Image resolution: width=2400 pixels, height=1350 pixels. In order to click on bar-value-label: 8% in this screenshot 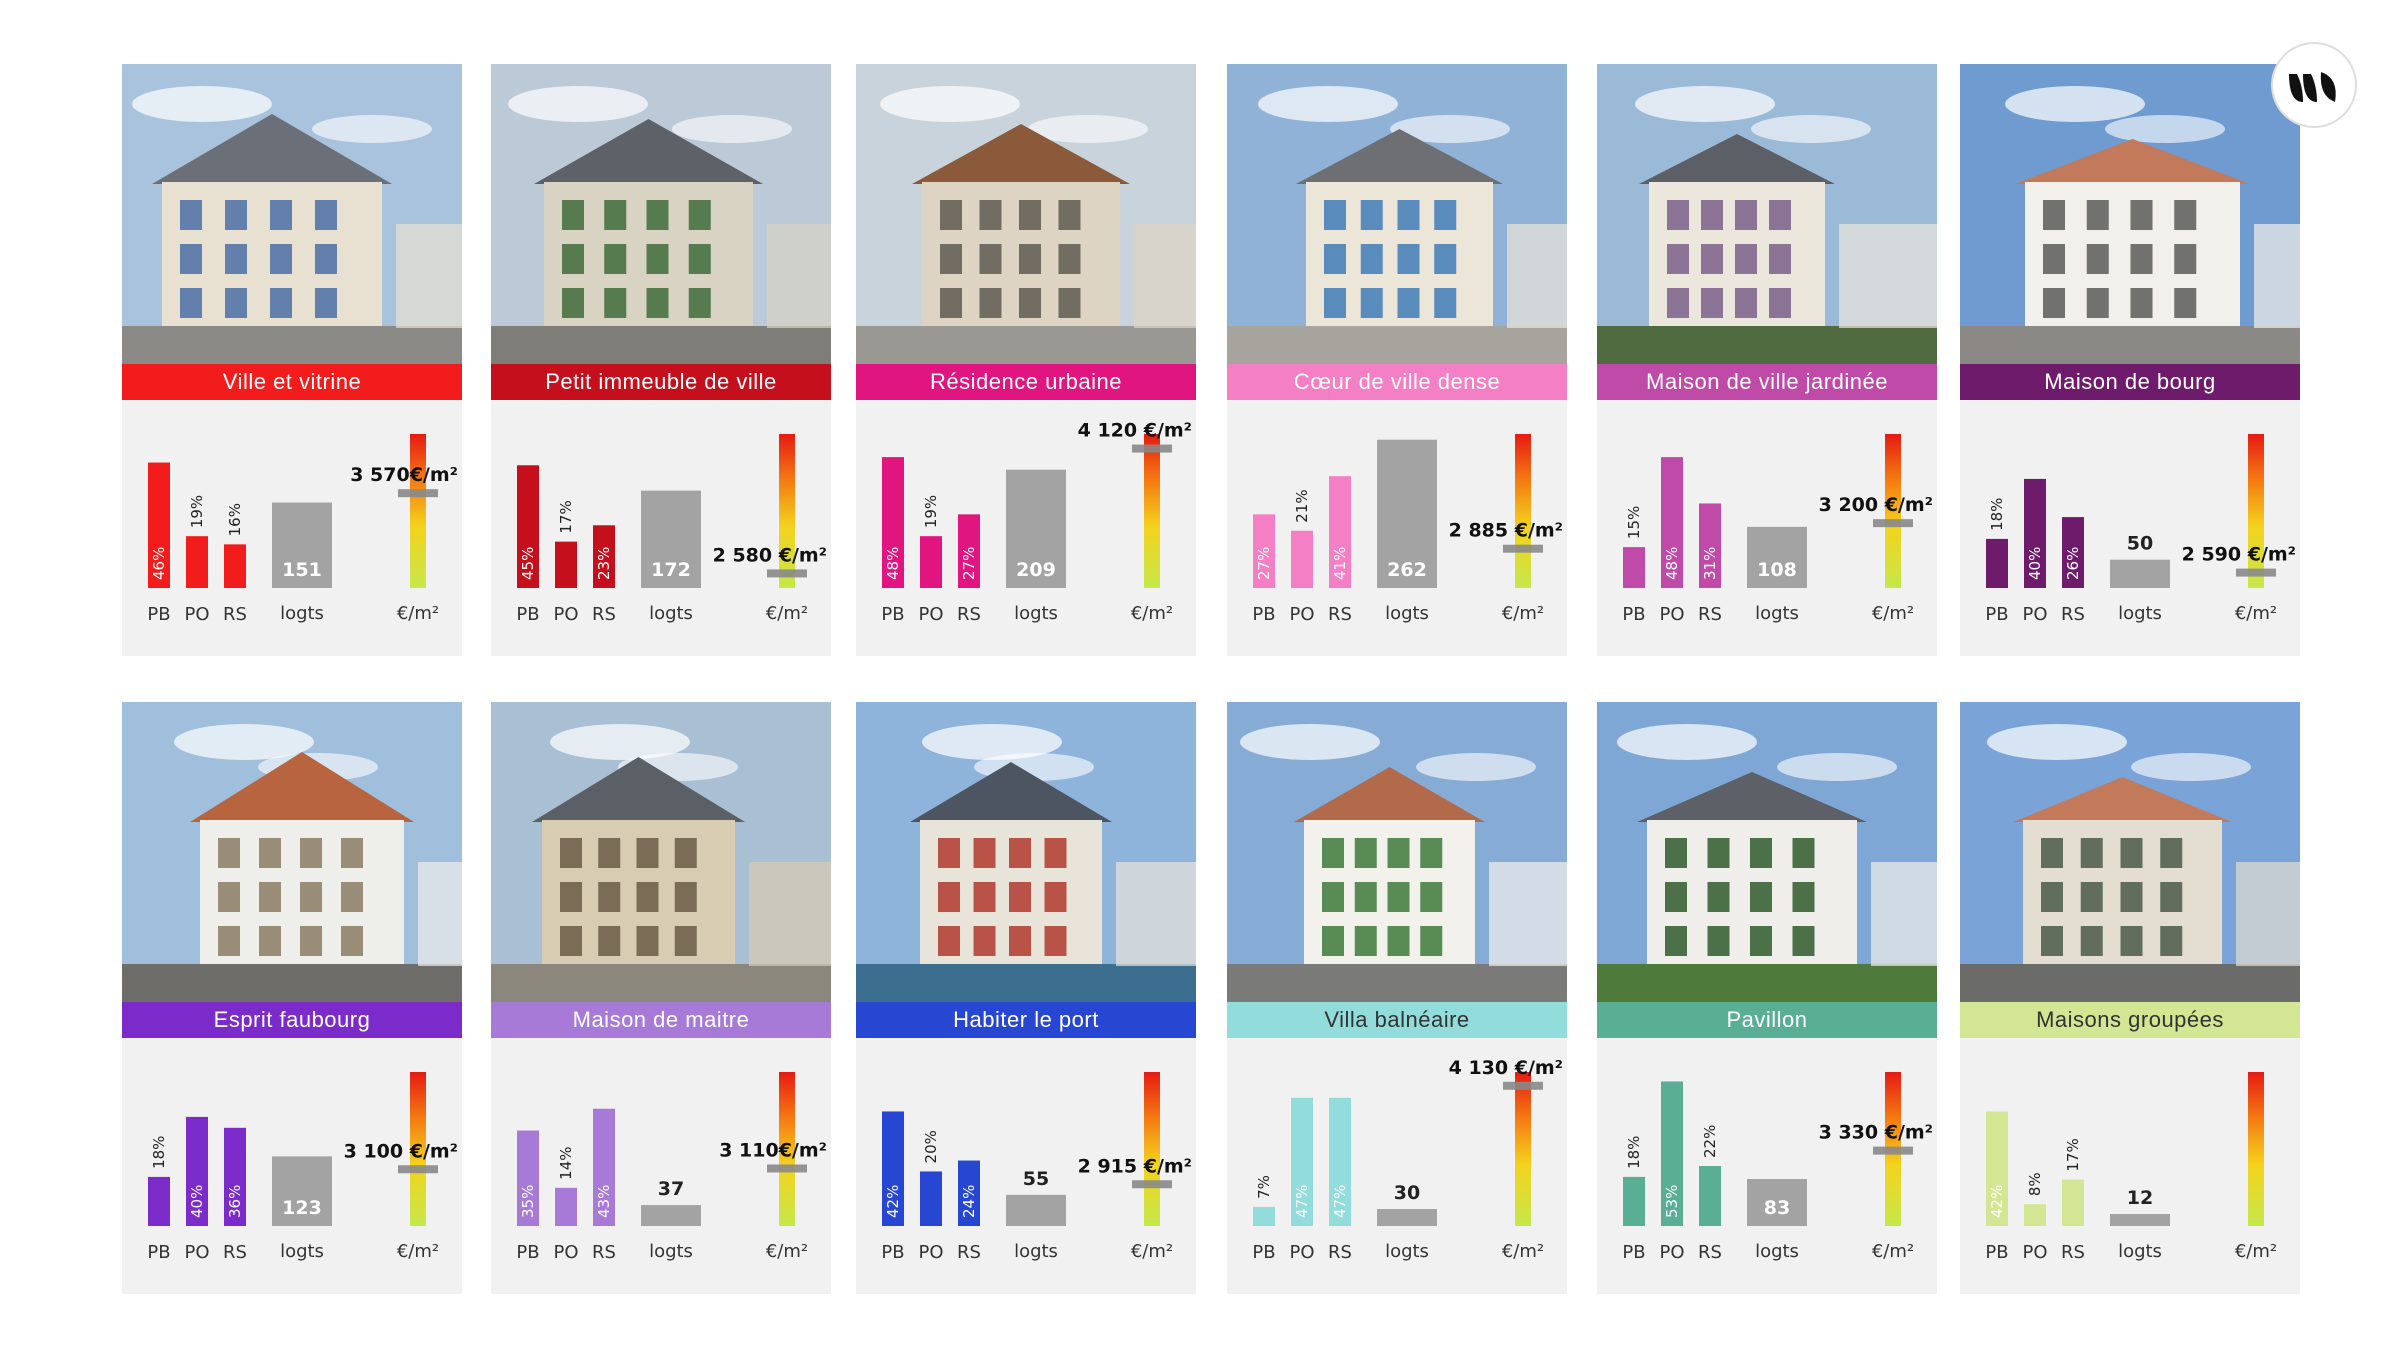, I will do `click(2035, 1184)`.